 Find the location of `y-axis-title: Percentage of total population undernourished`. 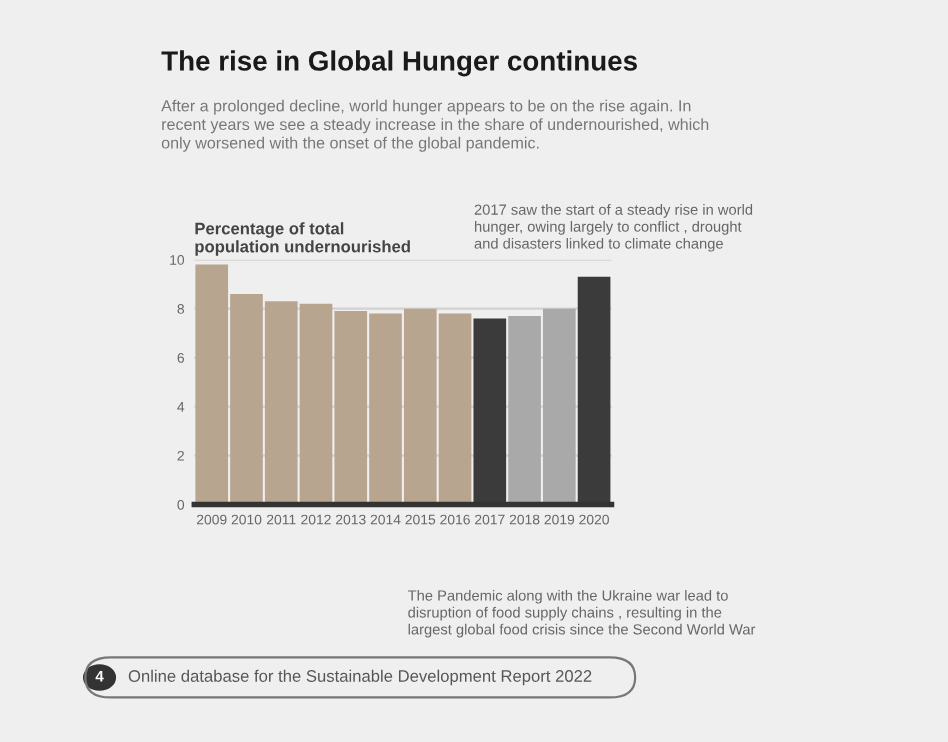

y-axis-title: Percentage of total population undernourished is located at coordinates (302, 239).